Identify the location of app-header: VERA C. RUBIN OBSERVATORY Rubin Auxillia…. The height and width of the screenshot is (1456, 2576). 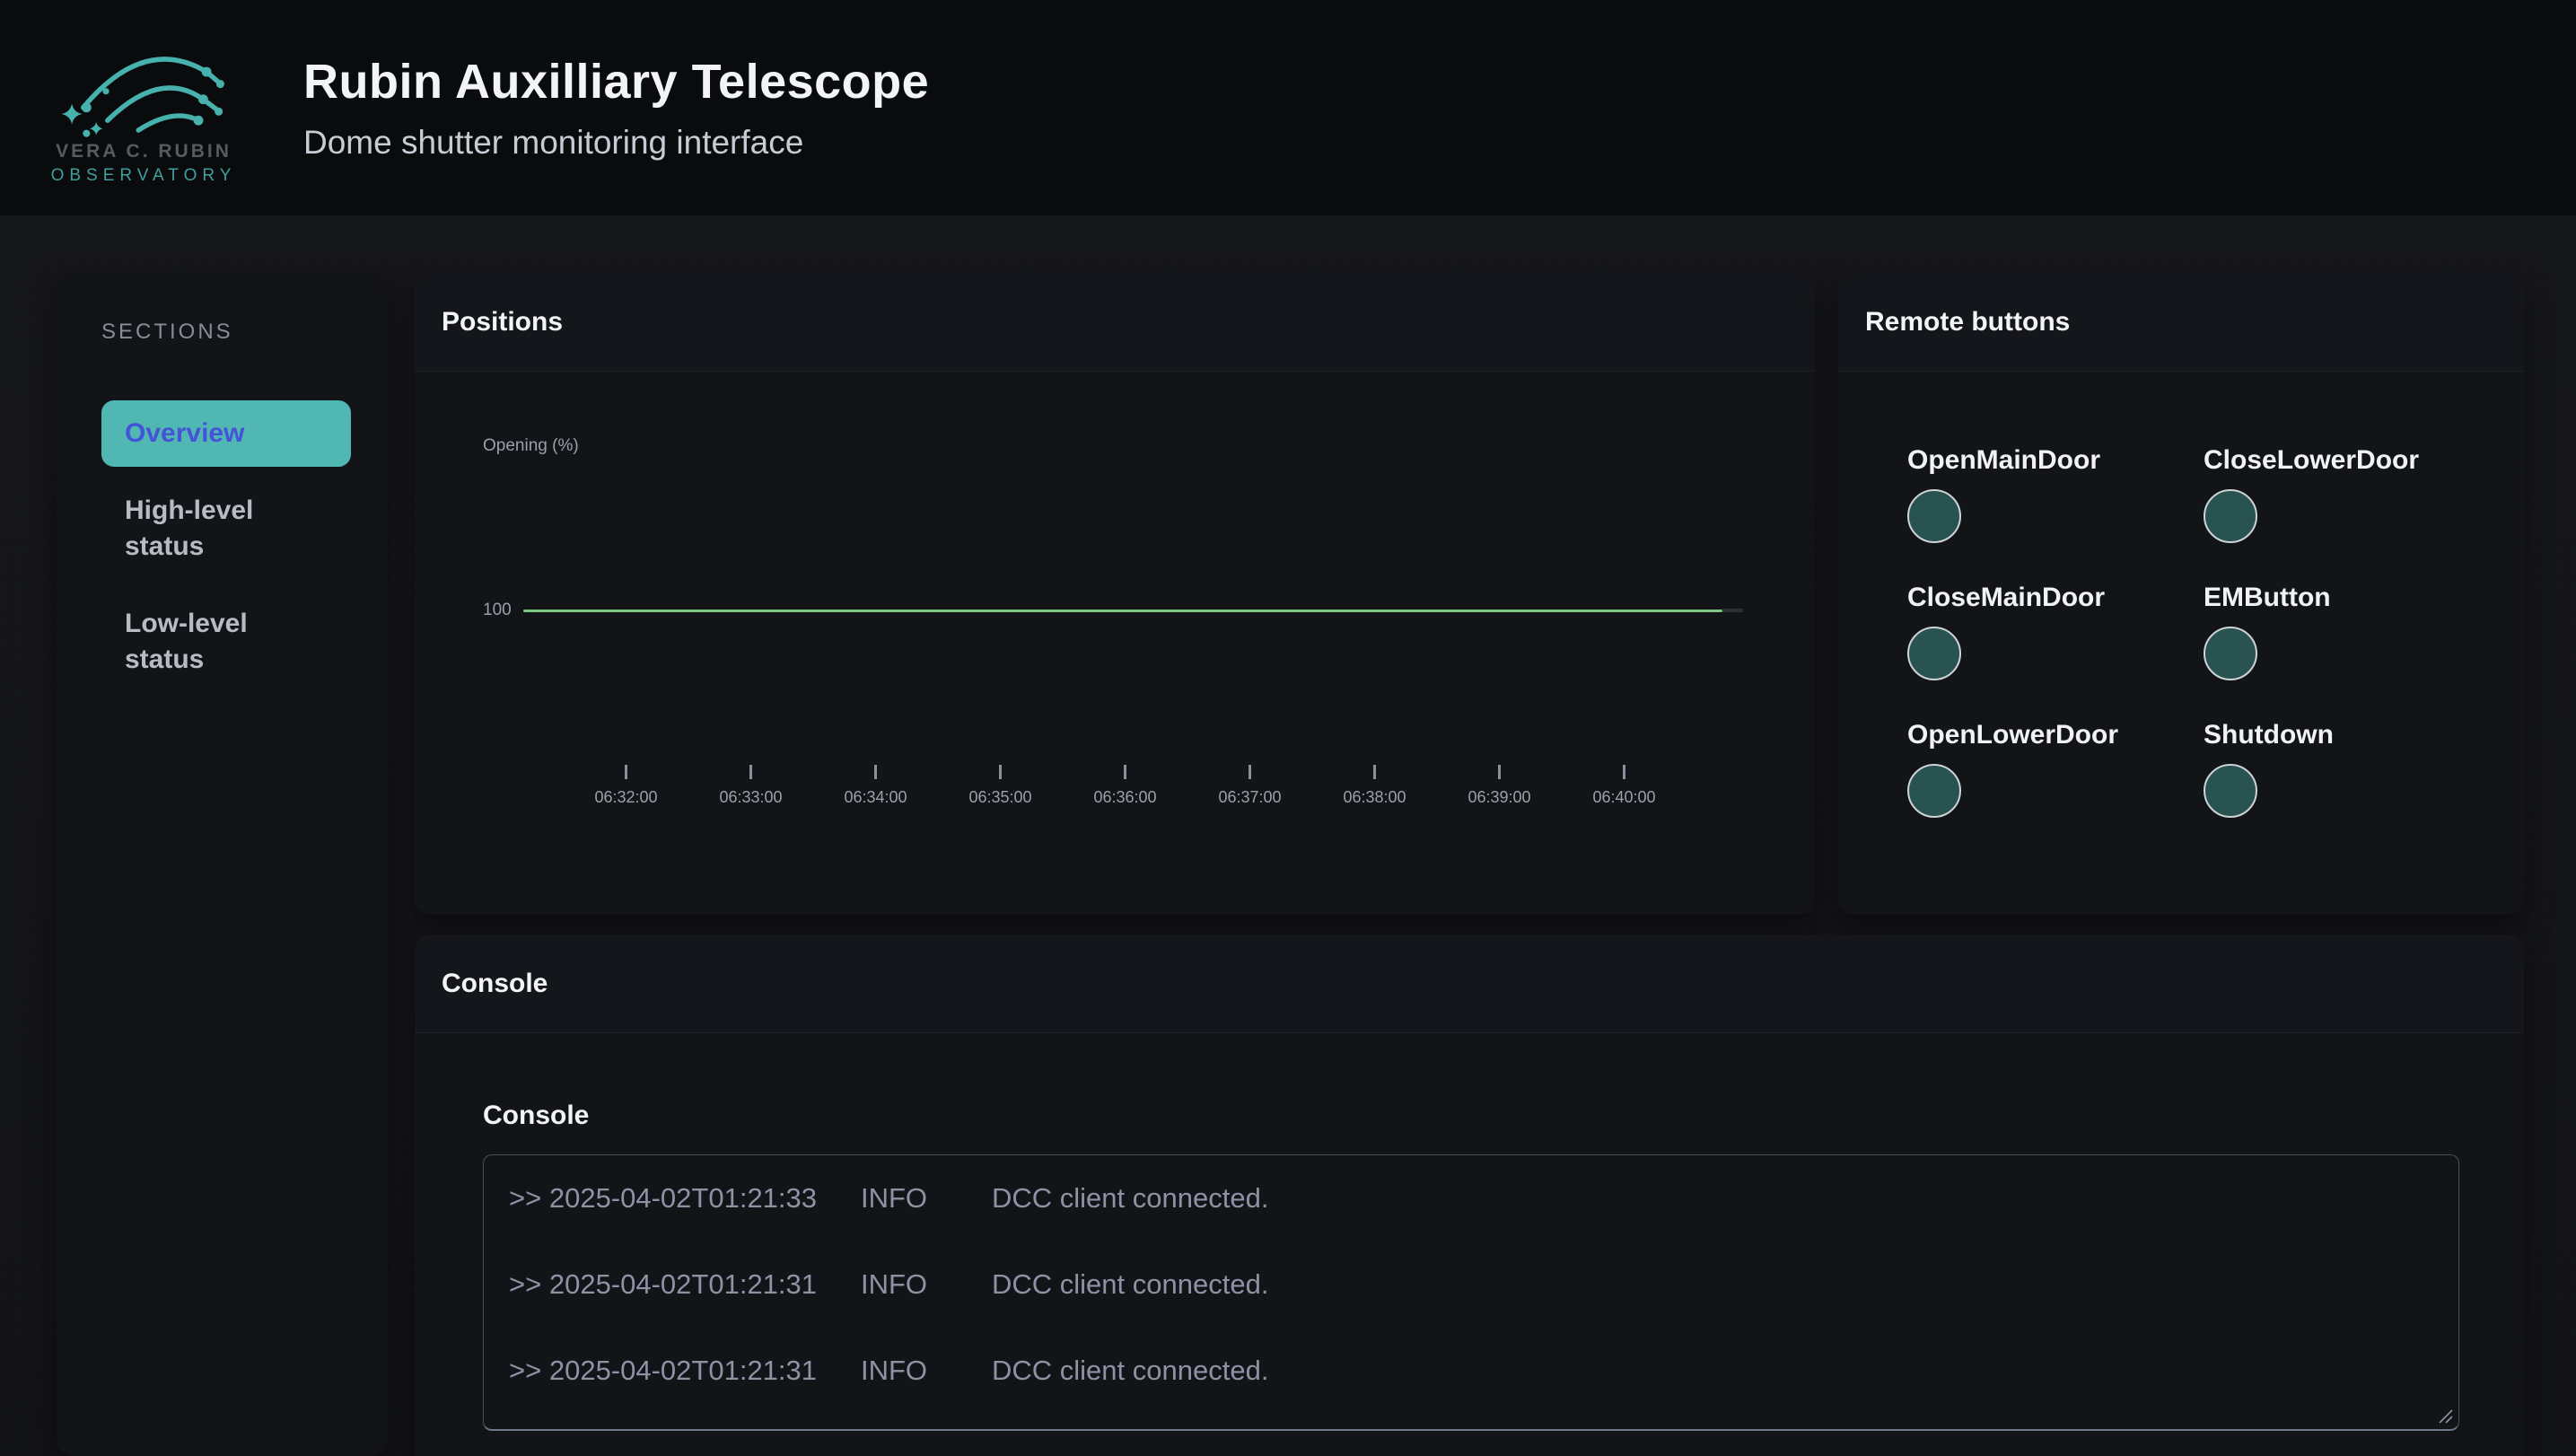
(1288, 108).